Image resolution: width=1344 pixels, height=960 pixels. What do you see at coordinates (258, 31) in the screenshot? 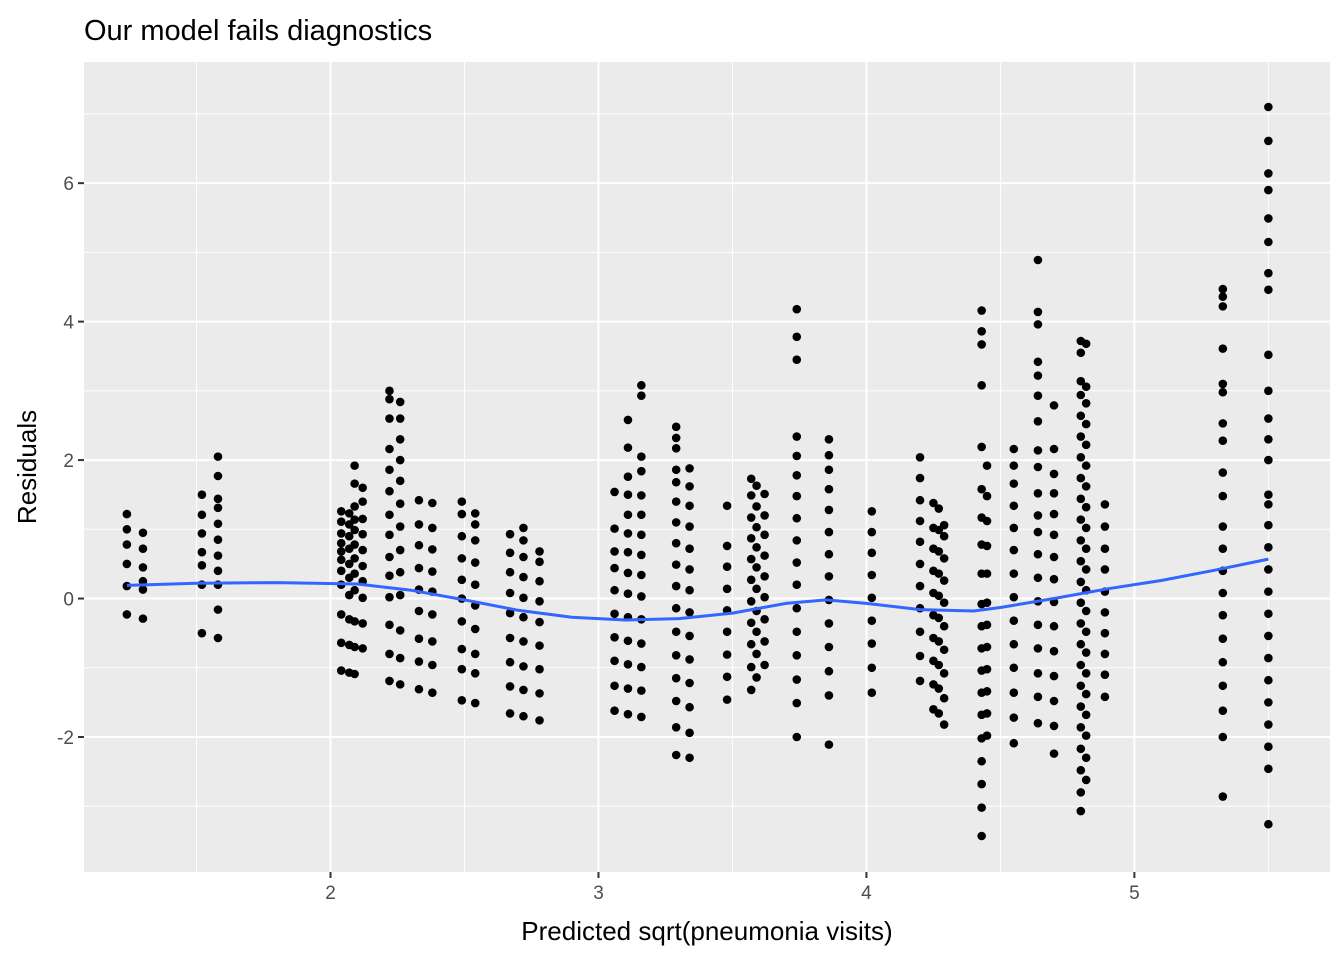
I see `chart-title: Our model fails diagnostics` at bounding box center [258, 31].